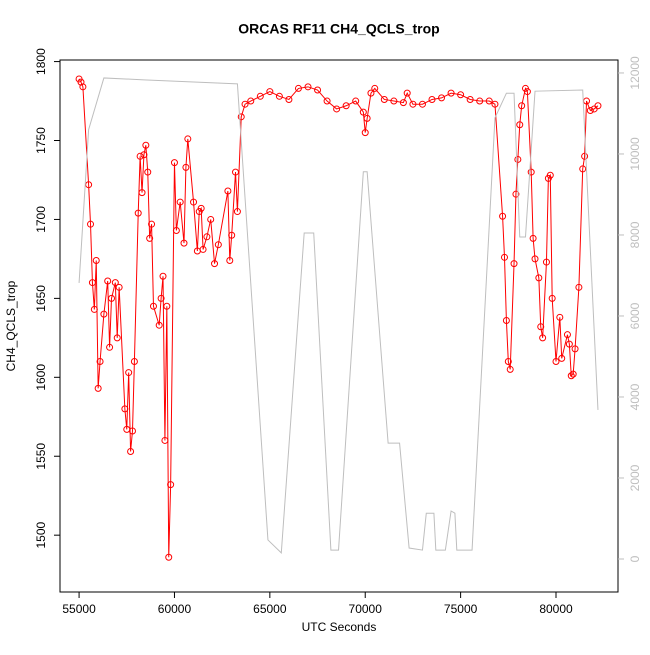 The width and height of the screenshot is (650, 655). What do you see at coordinates (461, 609) in the screenshot?
I see `x-tick-label: 75000` at bounding box center [461, 609].